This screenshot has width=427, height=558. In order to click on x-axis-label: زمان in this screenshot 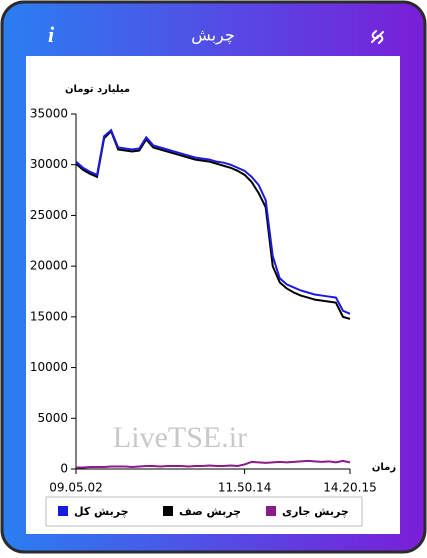, I will do `click(384, 467)`.